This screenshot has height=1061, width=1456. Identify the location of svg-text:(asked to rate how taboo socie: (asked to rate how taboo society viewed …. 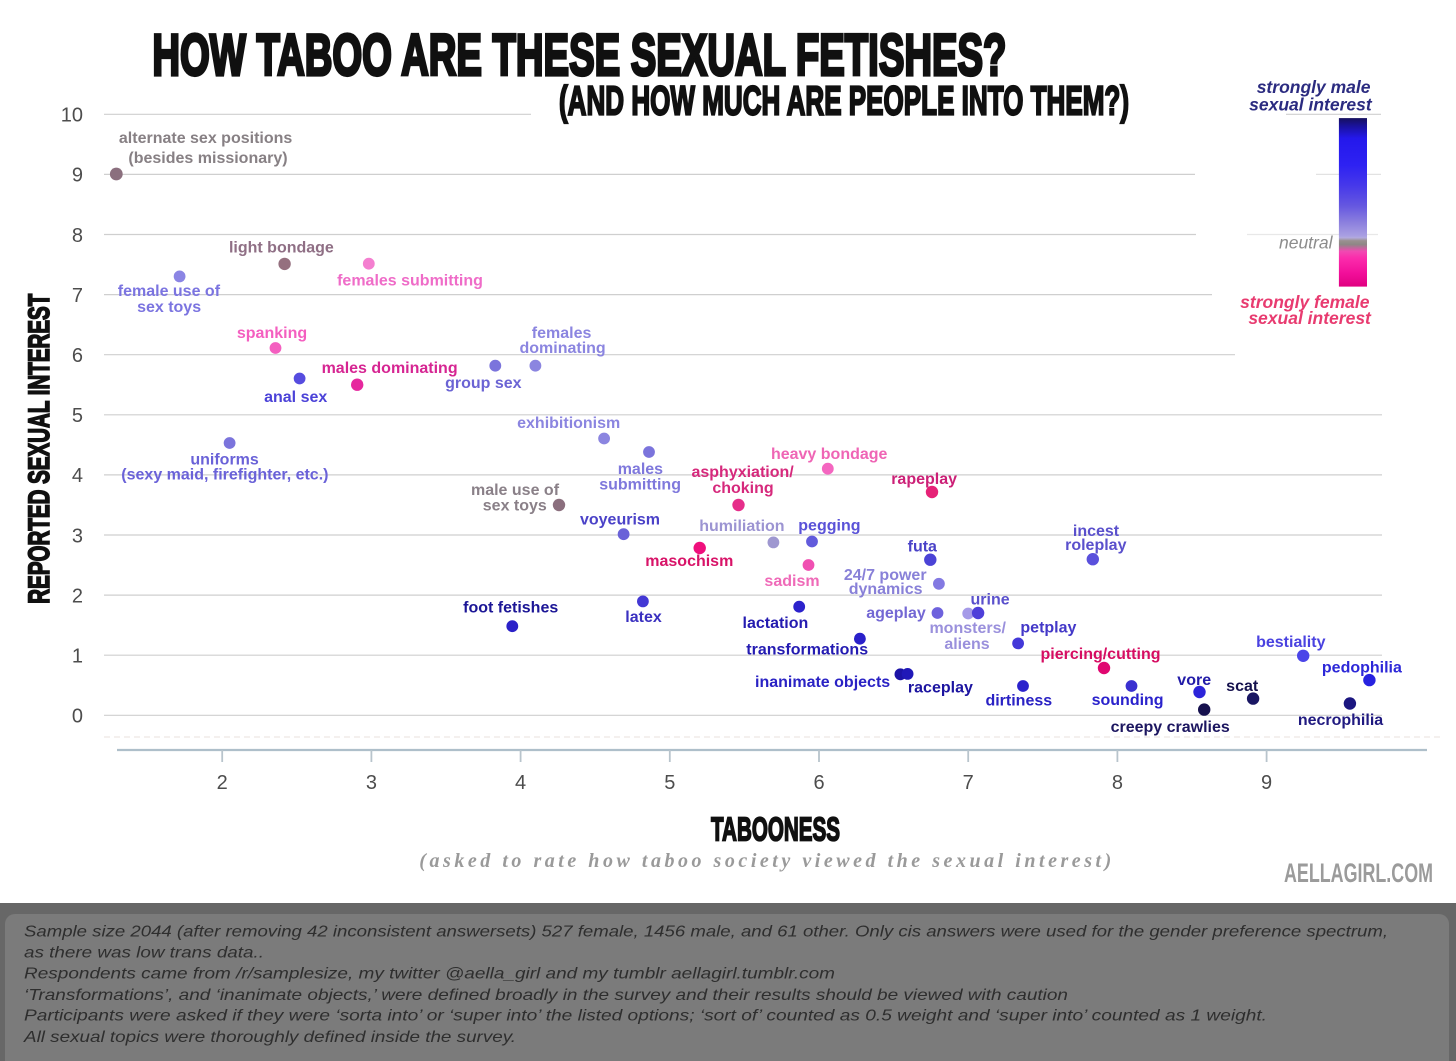
(765, 861).